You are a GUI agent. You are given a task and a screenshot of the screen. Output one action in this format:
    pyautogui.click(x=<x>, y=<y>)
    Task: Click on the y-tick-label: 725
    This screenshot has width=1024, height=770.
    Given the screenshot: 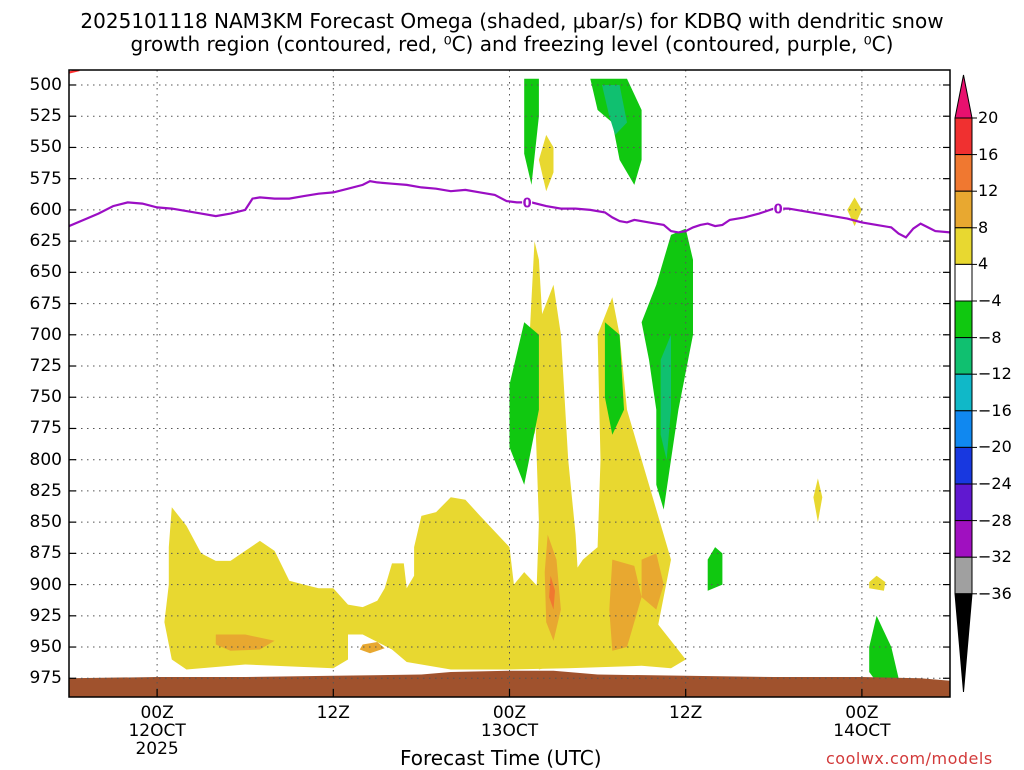 What is the action you would take?
    pyautogui.click(x=45, y=366)
    